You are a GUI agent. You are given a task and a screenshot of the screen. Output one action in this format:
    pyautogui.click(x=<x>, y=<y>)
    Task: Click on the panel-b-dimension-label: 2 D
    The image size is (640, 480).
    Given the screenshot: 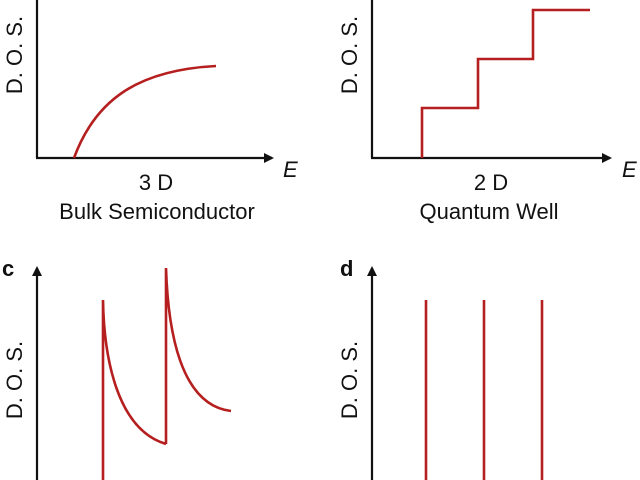 What is the action you would take?
    pyautogui.click(x=491, y=182)
    